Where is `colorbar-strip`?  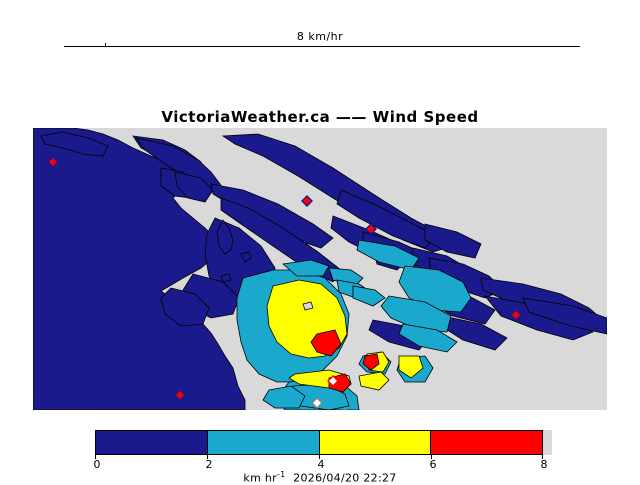
colorbar-strip is located at coordinates (319, 442).